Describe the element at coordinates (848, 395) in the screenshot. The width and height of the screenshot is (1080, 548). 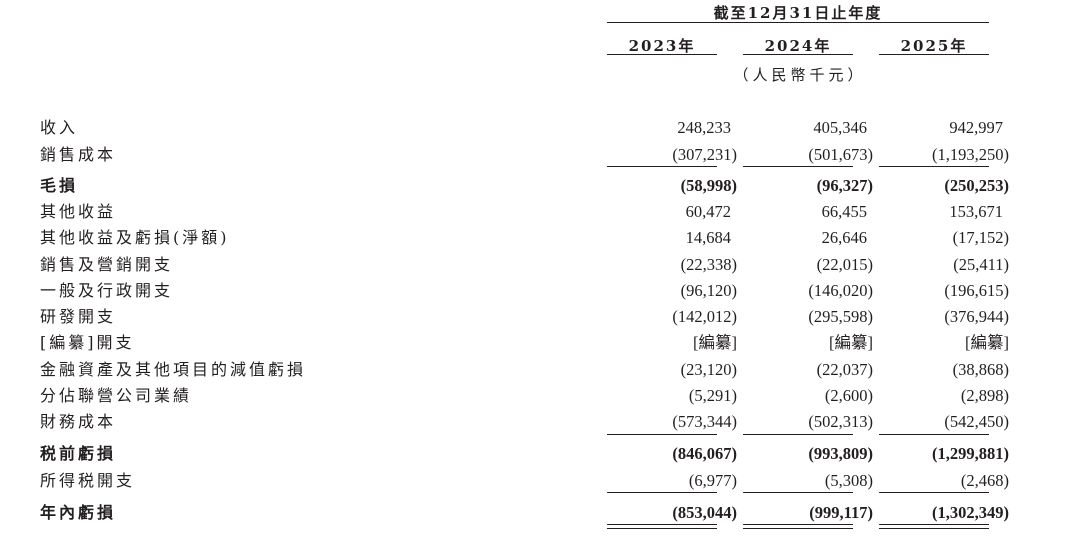
I see `cell-value-2024: (2,600)` at that location.